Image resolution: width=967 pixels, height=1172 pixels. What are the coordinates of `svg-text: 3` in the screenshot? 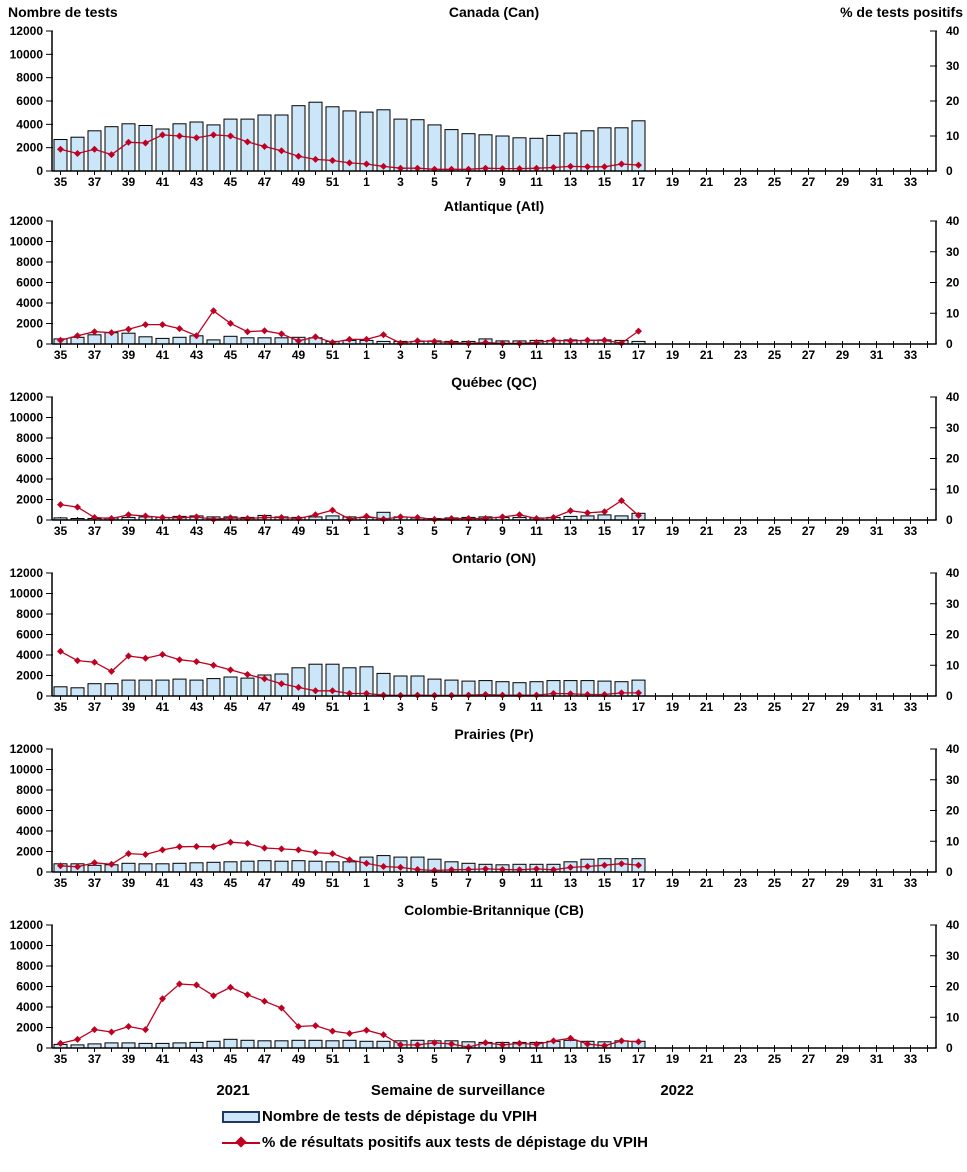 It's located at (400, 1059).